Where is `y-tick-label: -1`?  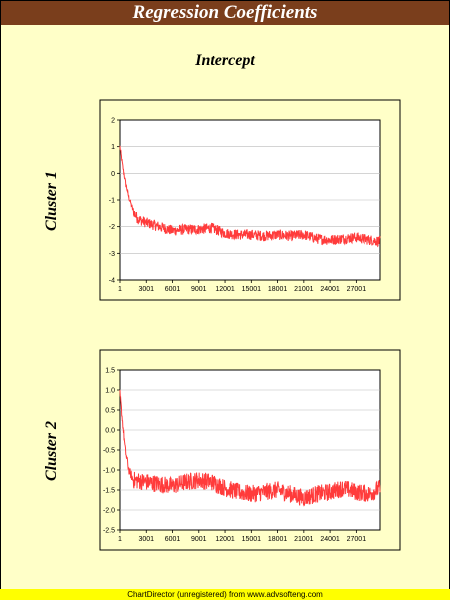 y-tick-label: -1 is located at coordinates (112, 201).